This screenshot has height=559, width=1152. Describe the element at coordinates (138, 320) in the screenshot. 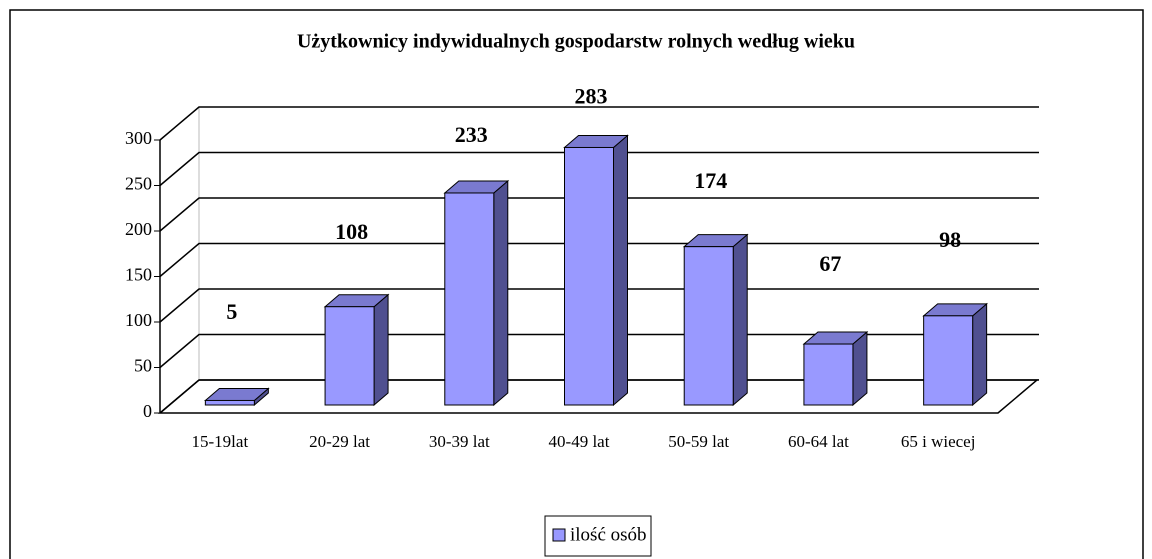

I see `y-tick-label: 100` at that location.